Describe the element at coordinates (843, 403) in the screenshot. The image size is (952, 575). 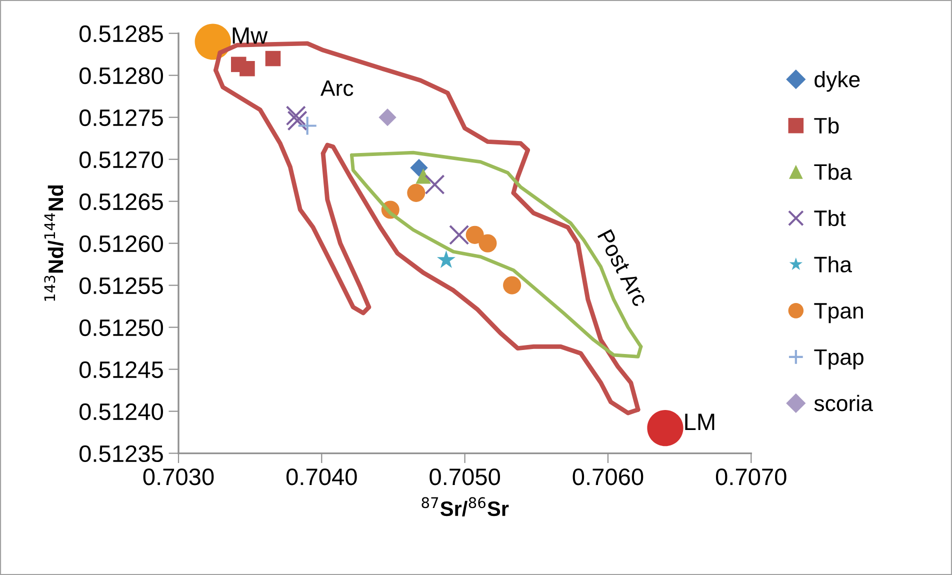
I see `legend-label: scoria` at that location.